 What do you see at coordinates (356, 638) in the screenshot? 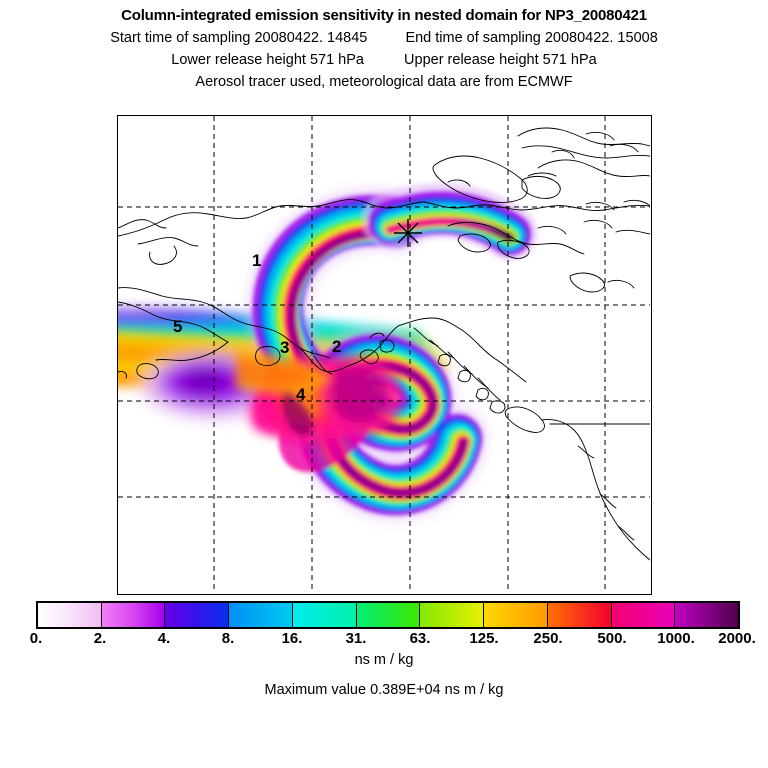
I see `colorbar-tick-5: 31.` at bounding box center [356, 638].